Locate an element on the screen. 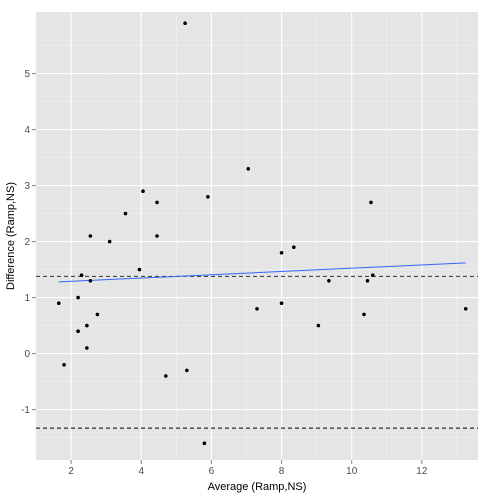 This screenshot has width=500, height=500. x-tick-label: 12 is located at coordinates (422, 471).